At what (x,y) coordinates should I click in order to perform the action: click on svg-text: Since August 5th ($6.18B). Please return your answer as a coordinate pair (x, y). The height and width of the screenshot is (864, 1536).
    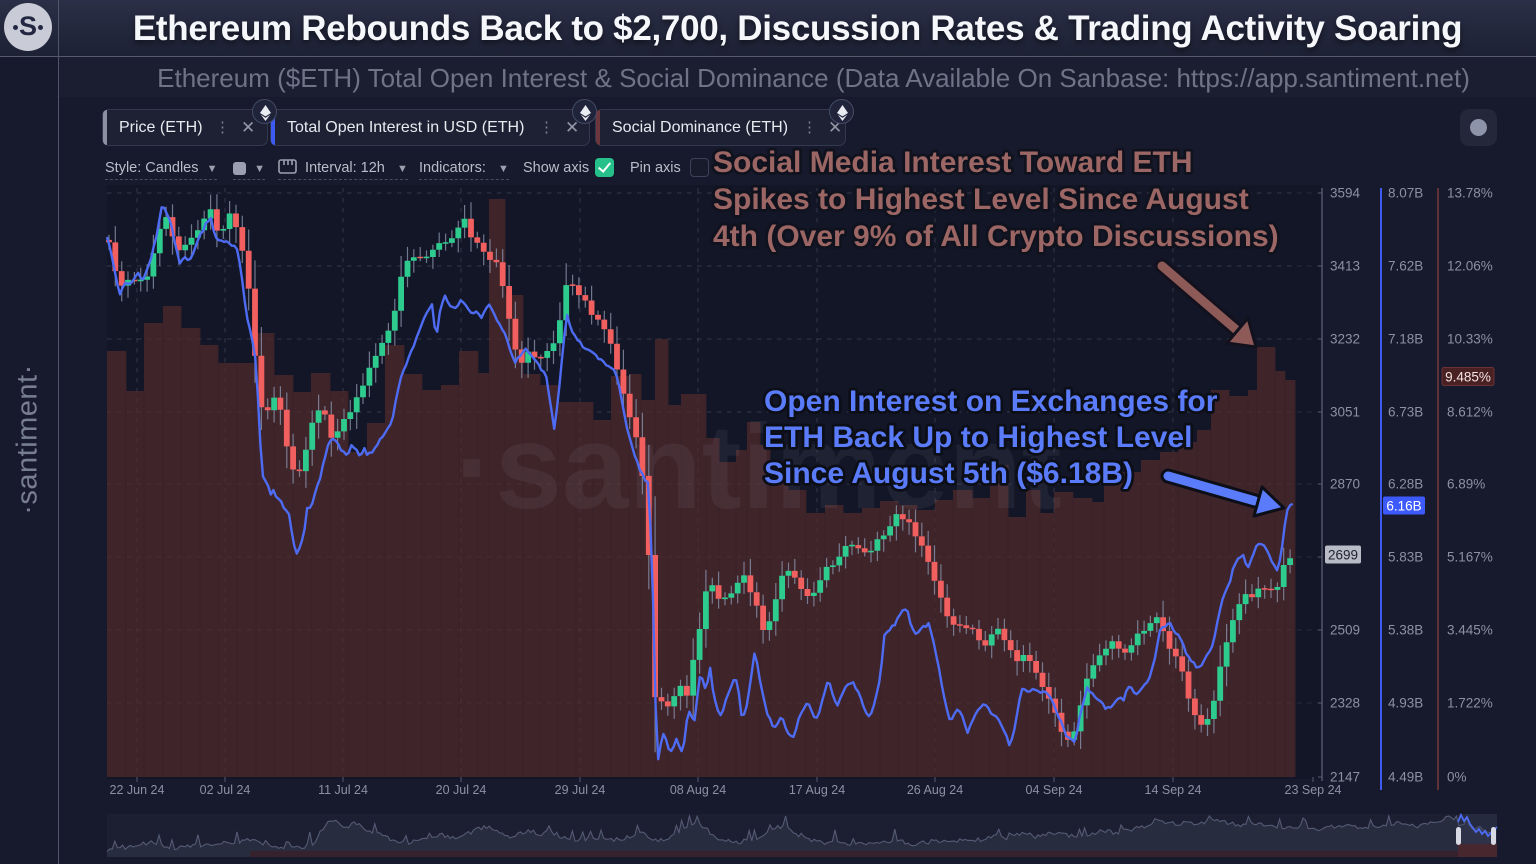
    Looking at the image, I should click on (948, 473).